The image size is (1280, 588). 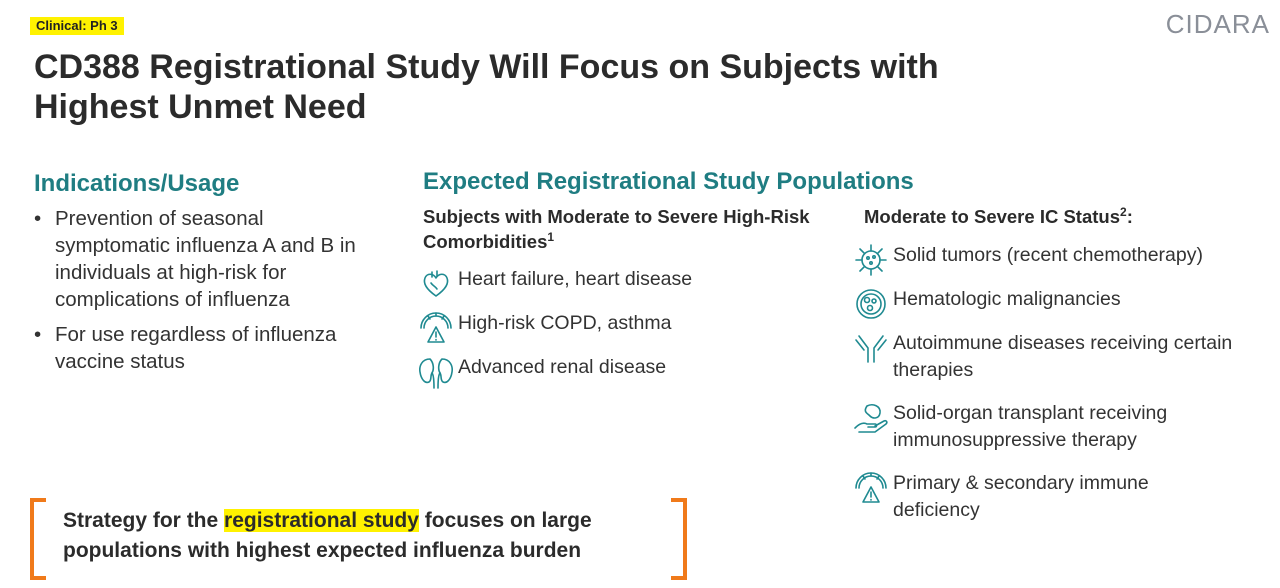 I want to click on comorbidity-item-copd: High-risk COPD, asthma, so click(x=544, y=328).